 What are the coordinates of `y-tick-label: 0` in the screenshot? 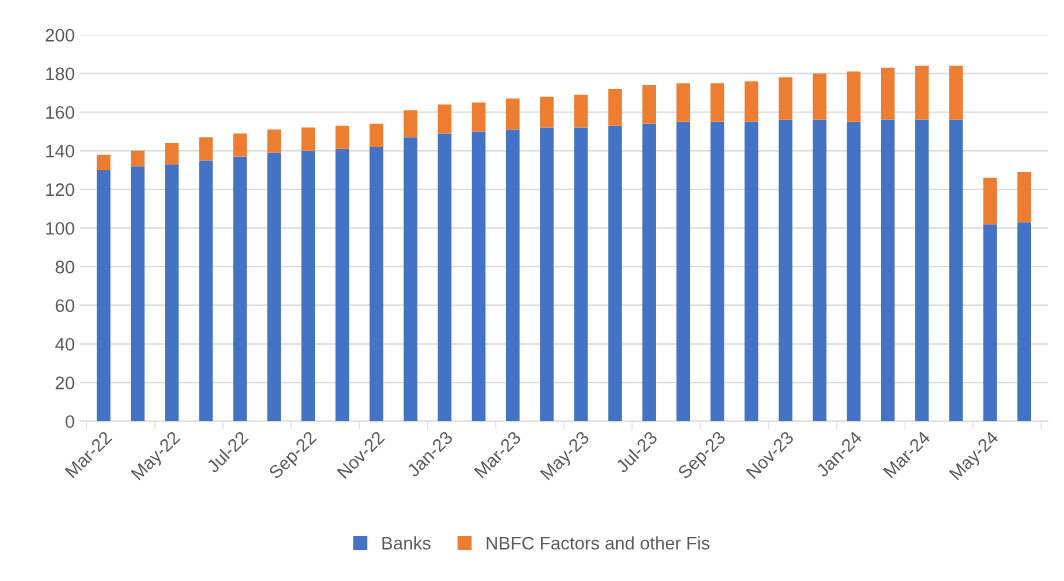 It's located at (70, 421).